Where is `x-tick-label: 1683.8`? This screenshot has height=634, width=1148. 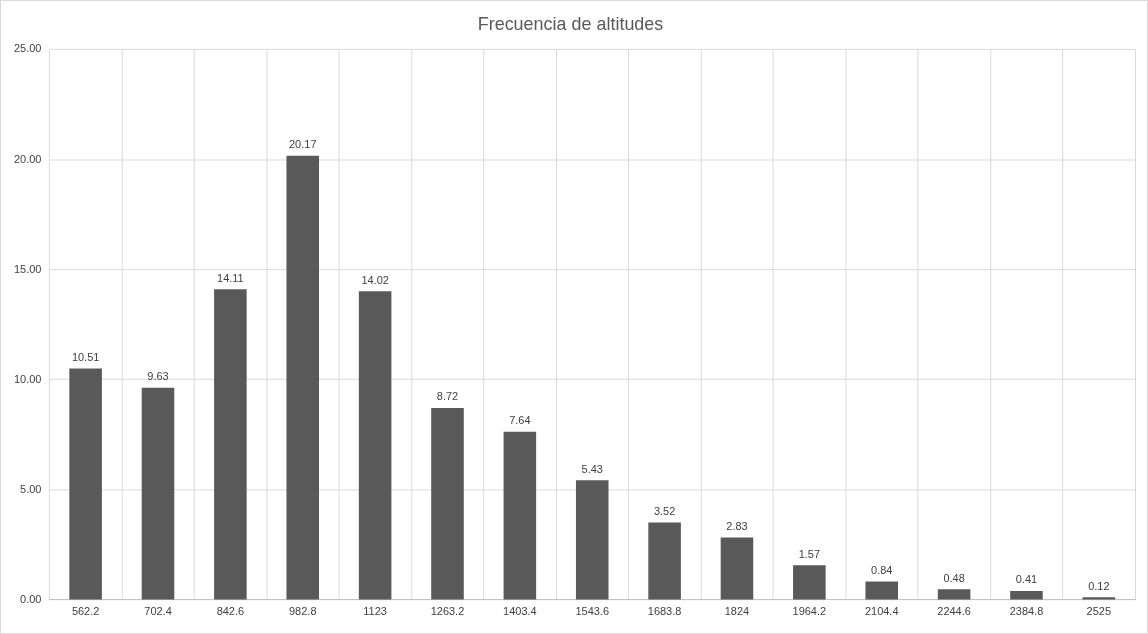
x-tick-label: 1683.8 is located at coordinates (664, 611).